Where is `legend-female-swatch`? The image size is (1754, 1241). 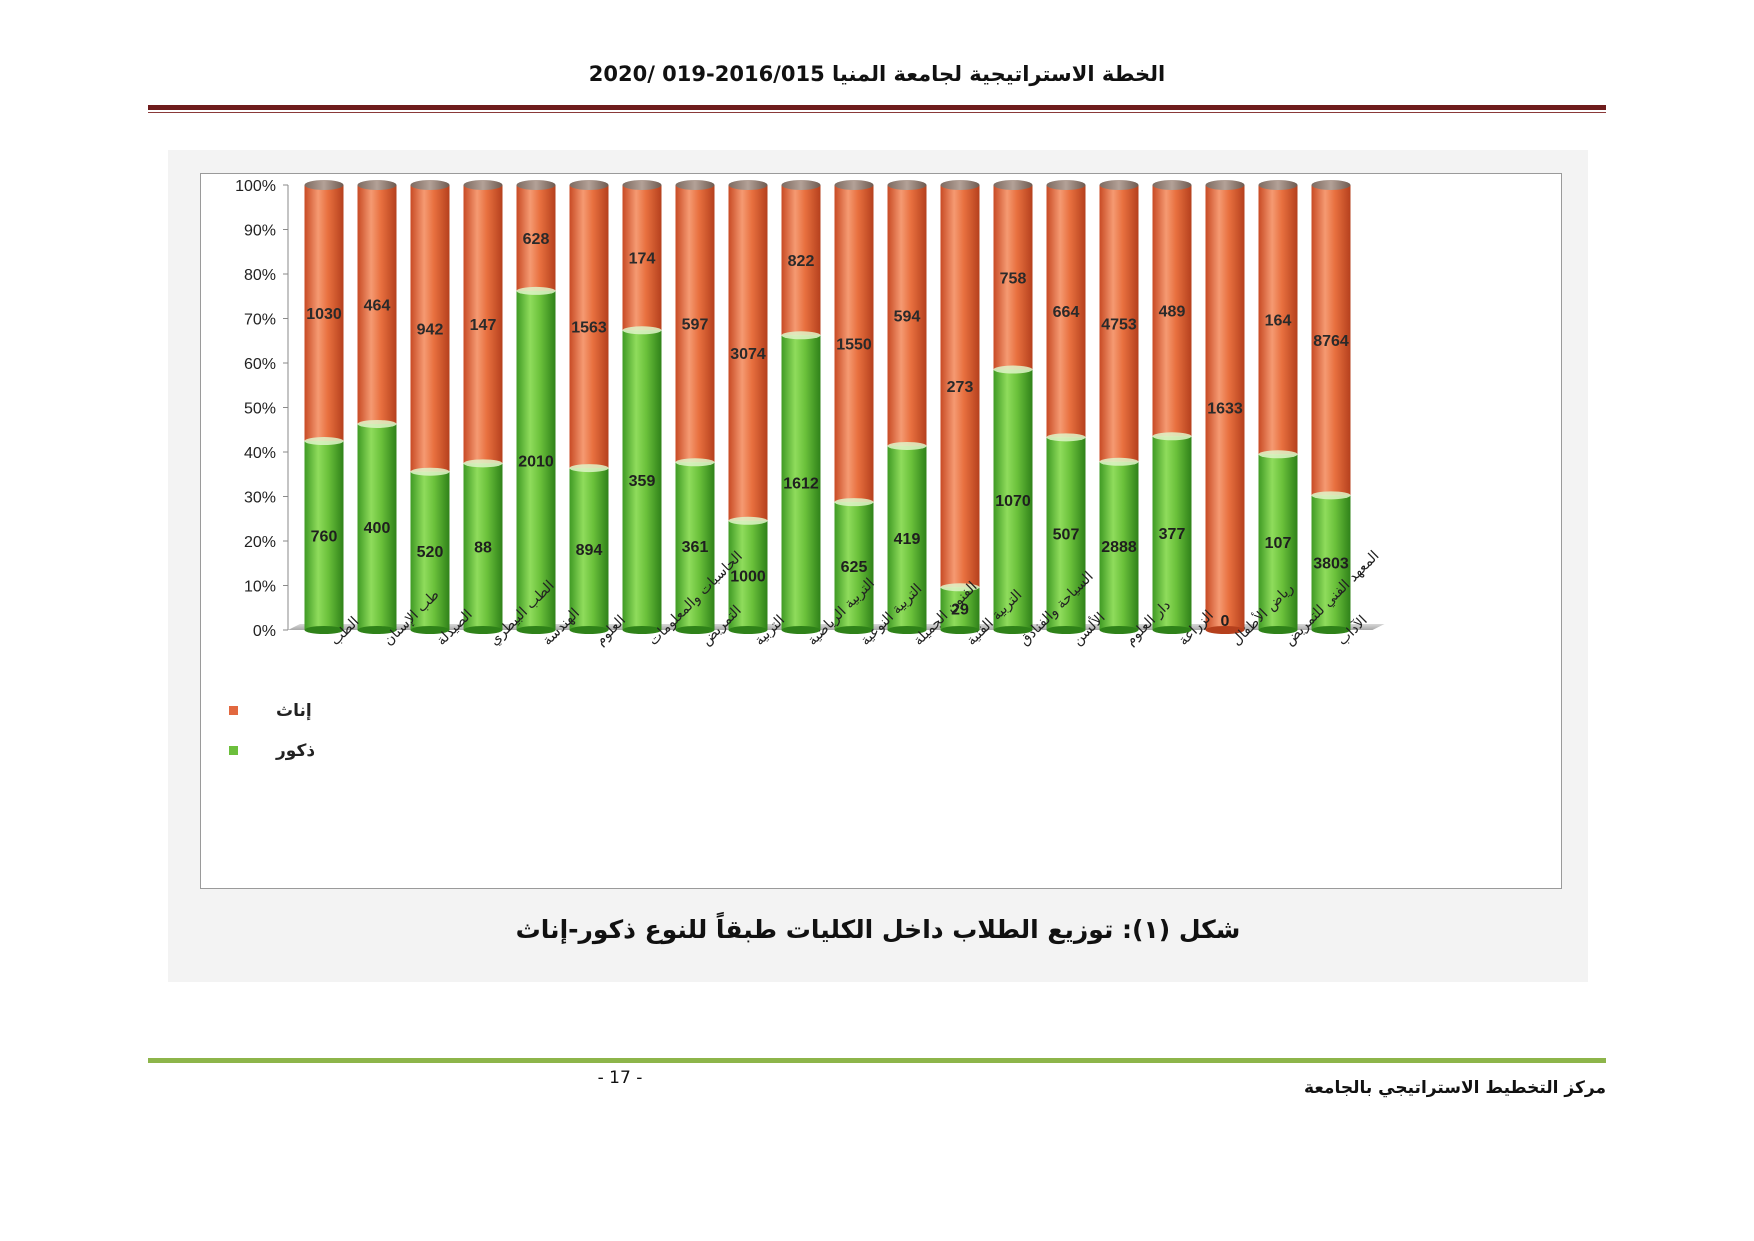 legend-female-swatch is located at coordinates (233, 710).